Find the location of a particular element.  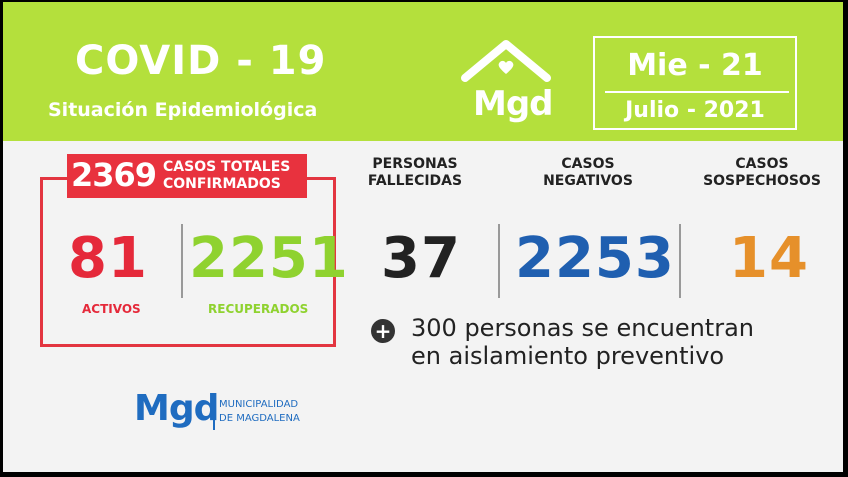

sospechosos-heading-1: CASOS is located at coordinates (762, 164).